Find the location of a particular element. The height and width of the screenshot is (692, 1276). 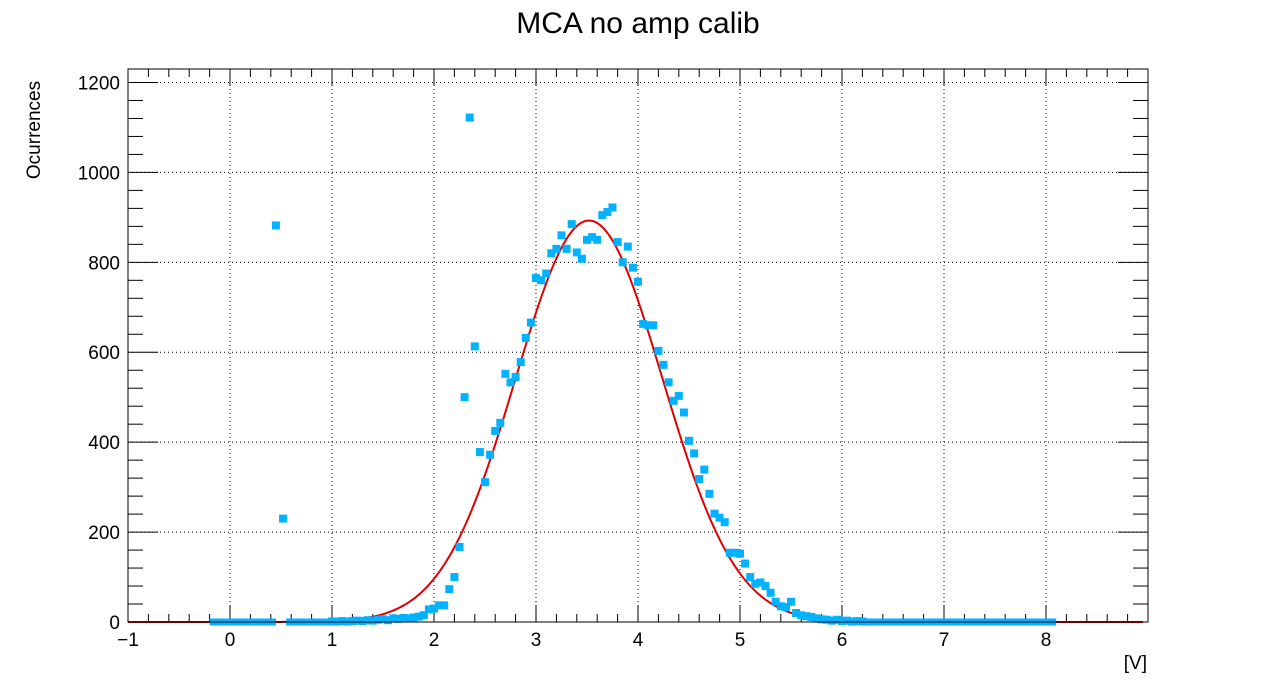

x-tick-label: 5 is located at coordinates (740, 640).